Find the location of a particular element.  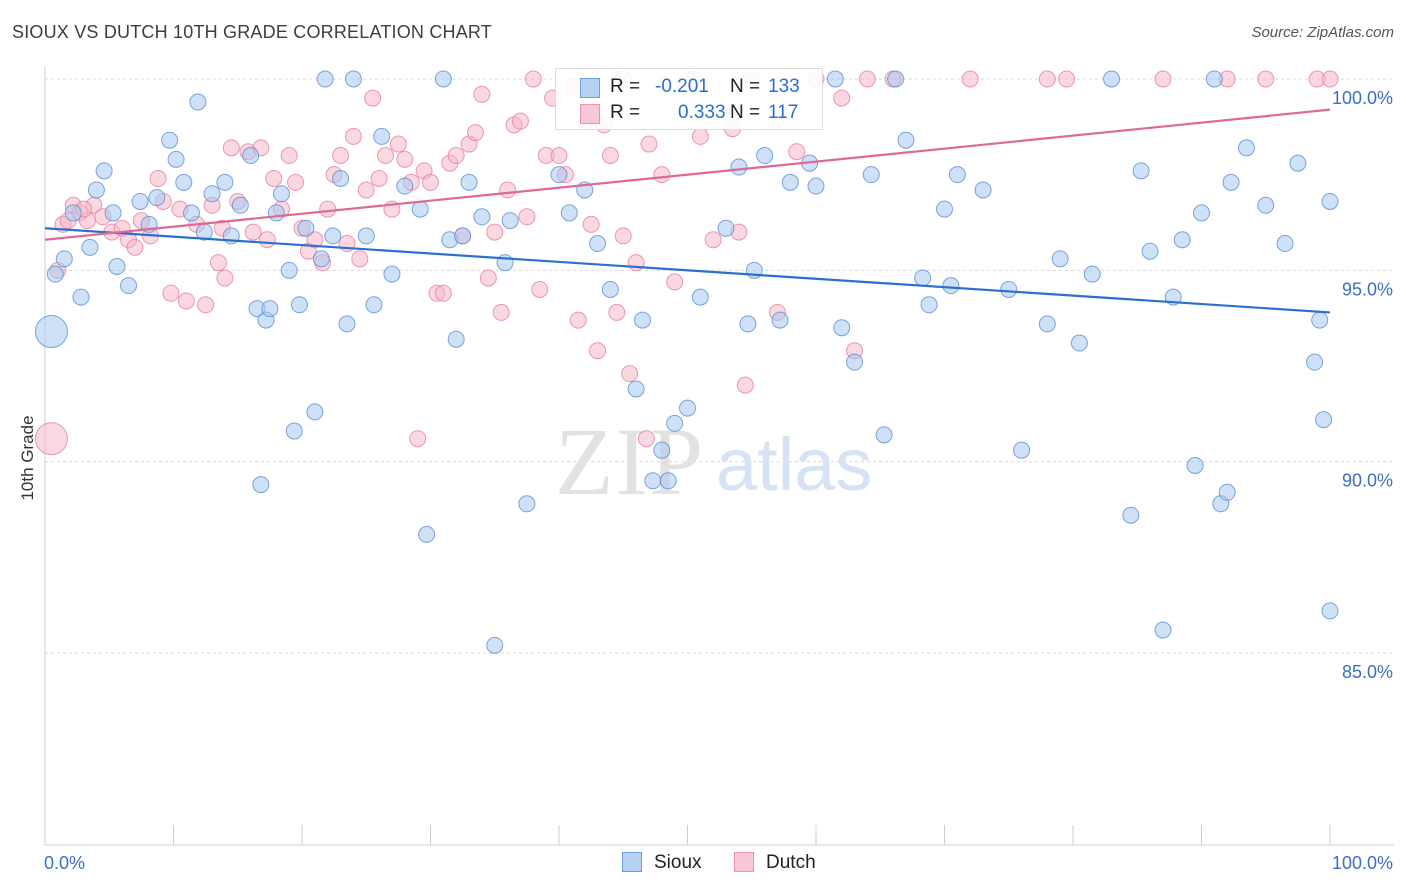

n-label: N = is located at coordinates (745, 86).